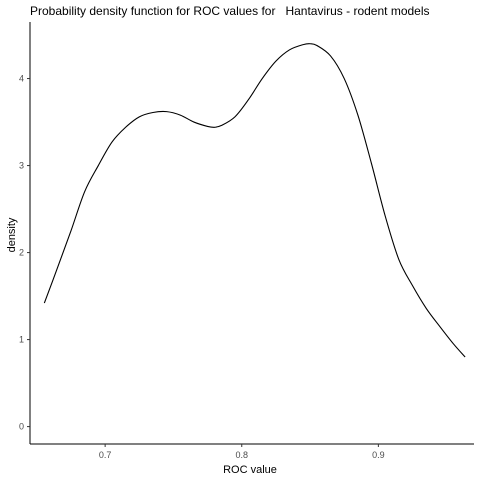  What do you see at coordinates (21, 340) in the screenshot?
I see `y-tick-label: 1` at bounding box center [21, 340].